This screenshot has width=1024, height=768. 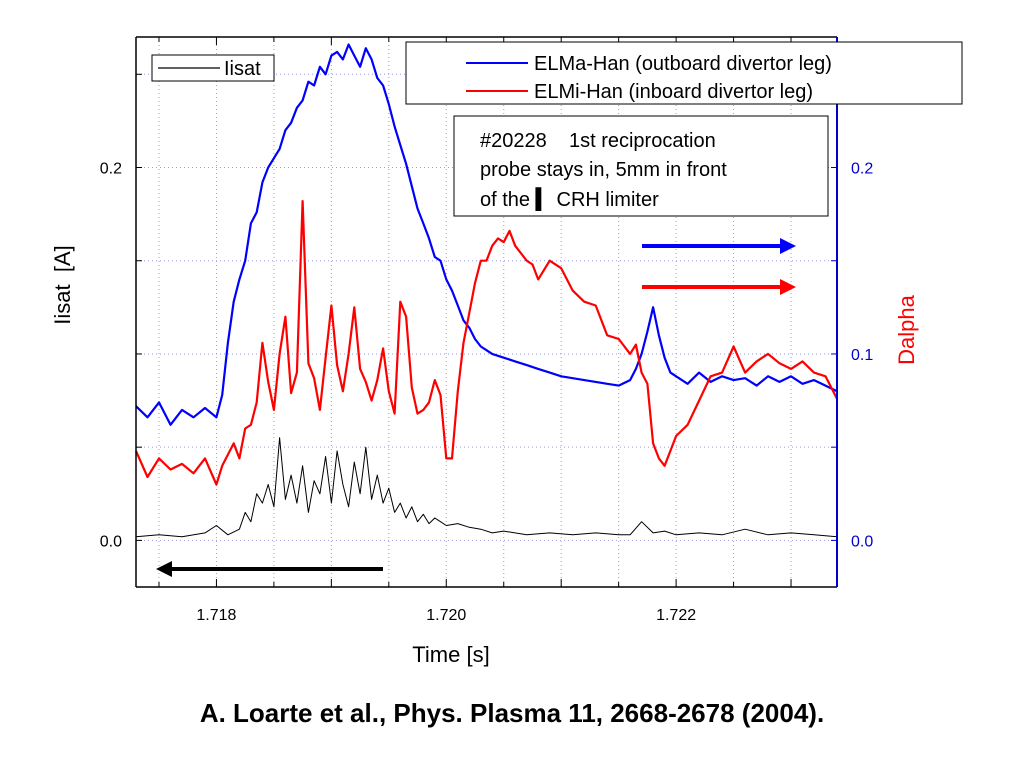 What do you see at coordinates (862, 355) in the screenshot?
I see `y-right-tick-label: 0.1` at bounding box center [862, 355].